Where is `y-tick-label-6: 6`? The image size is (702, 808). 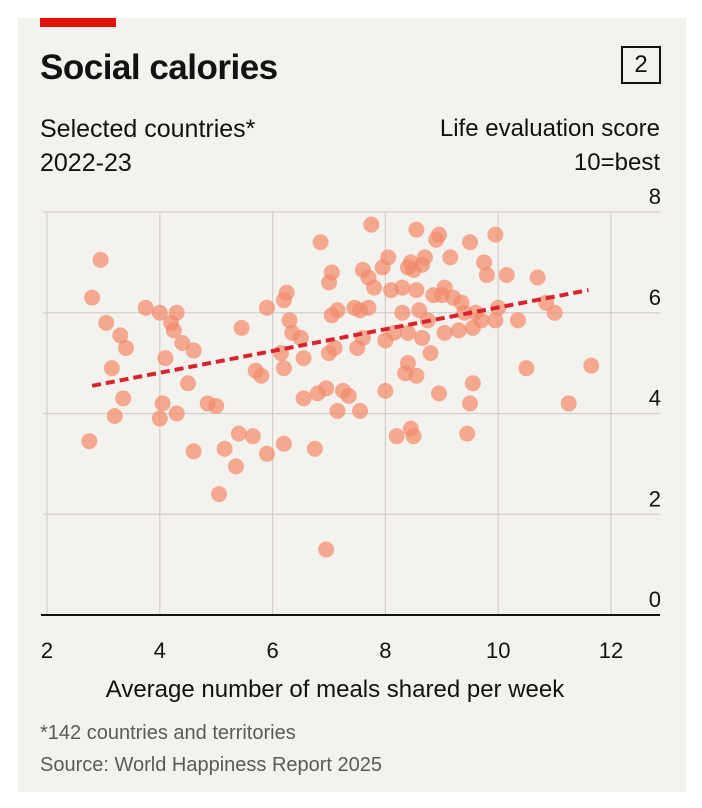 y-tick-label-6: 6 is located at coordinates (655, 297).